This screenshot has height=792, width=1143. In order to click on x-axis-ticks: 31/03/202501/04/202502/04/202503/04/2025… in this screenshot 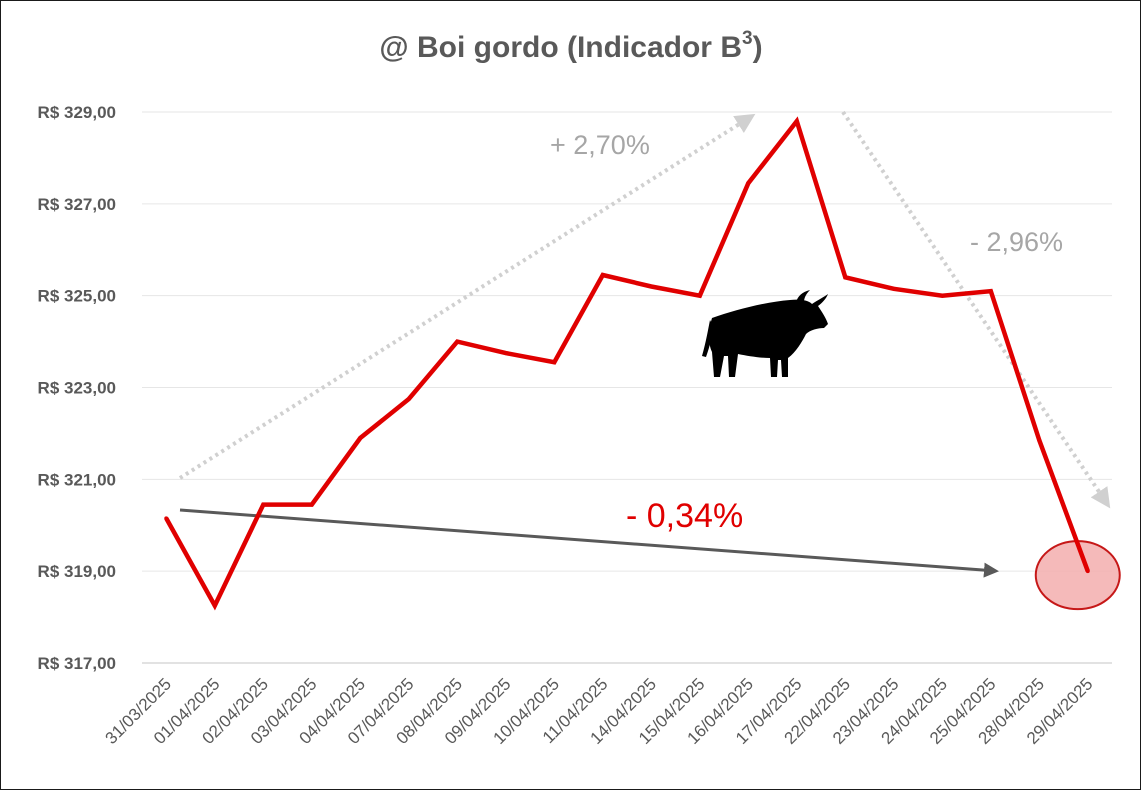, I will do `click(598, 711)`.